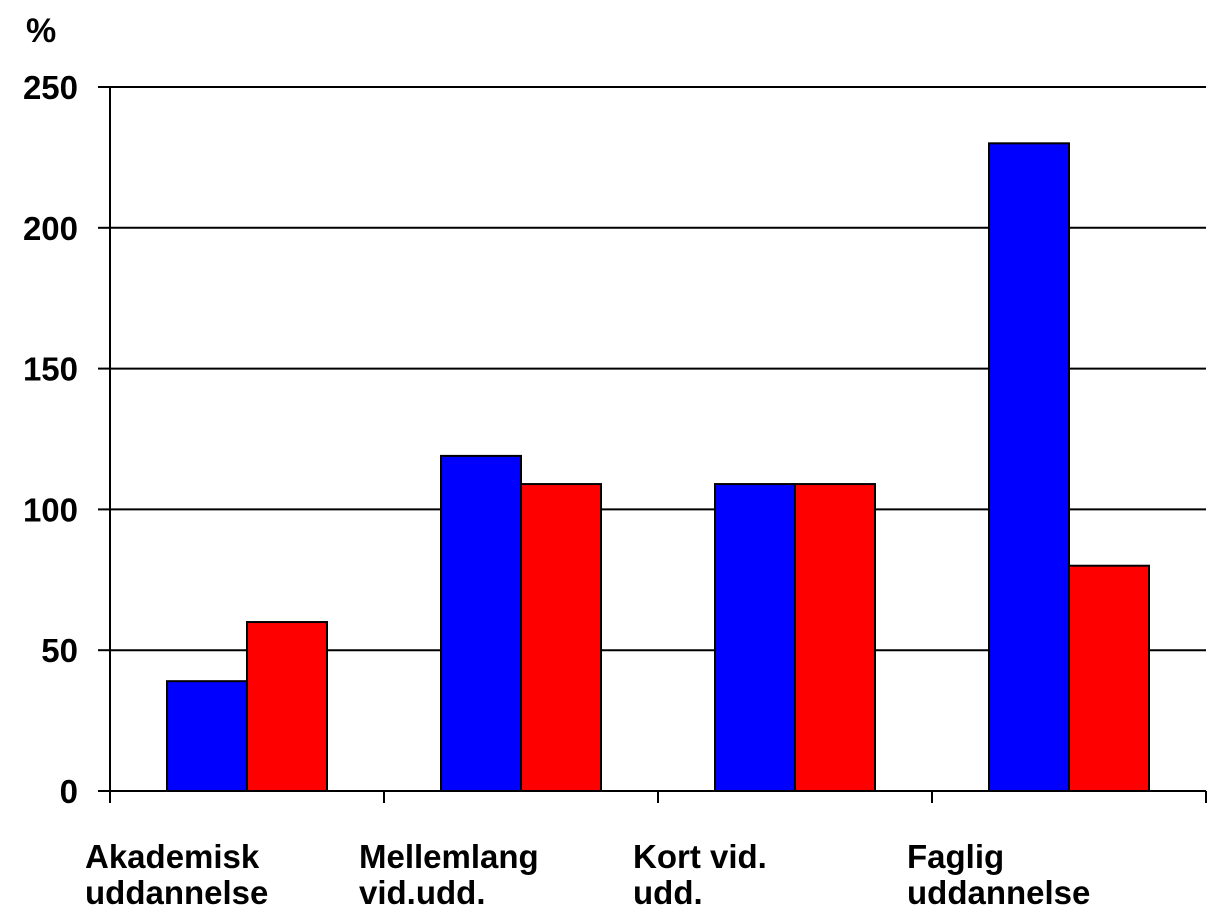  Describe the element at coordinates (69, 791) in the screenshot. I see `y-tick-label: 0` at that location.